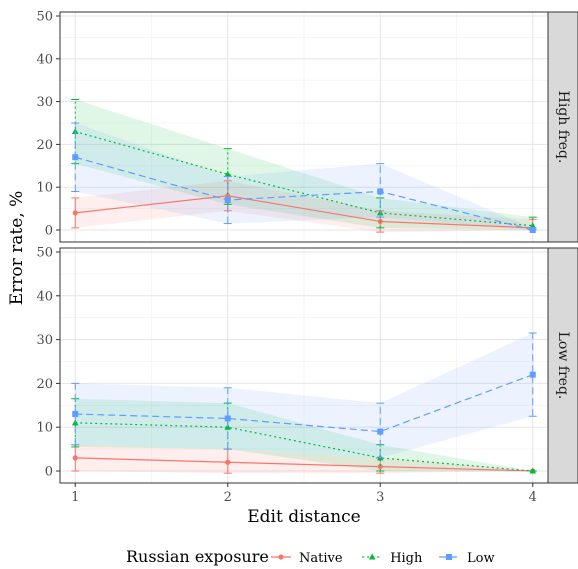 The height and width of the screenshot is (569, 578). Describe the element at coordinates (304, 494) in the screenshot. I see `x-tick-labels: 1 2 3 4` at that location.